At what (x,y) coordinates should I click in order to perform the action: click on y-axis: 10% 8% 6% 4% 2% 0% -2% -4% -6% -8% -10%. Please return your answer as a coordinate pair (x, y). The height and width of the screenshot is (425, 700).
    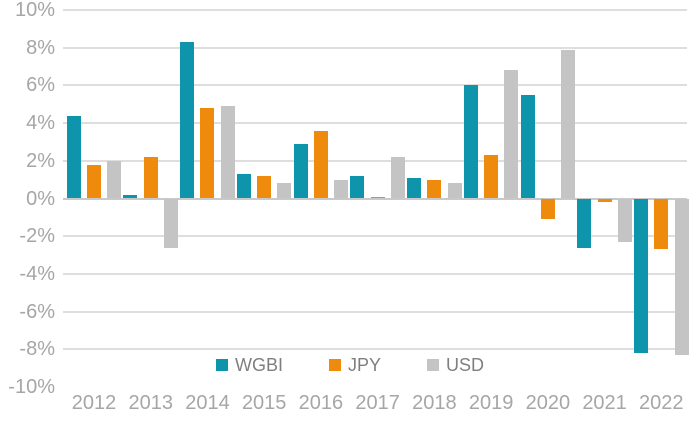
    Looking at the image, I should click on (27, 212).